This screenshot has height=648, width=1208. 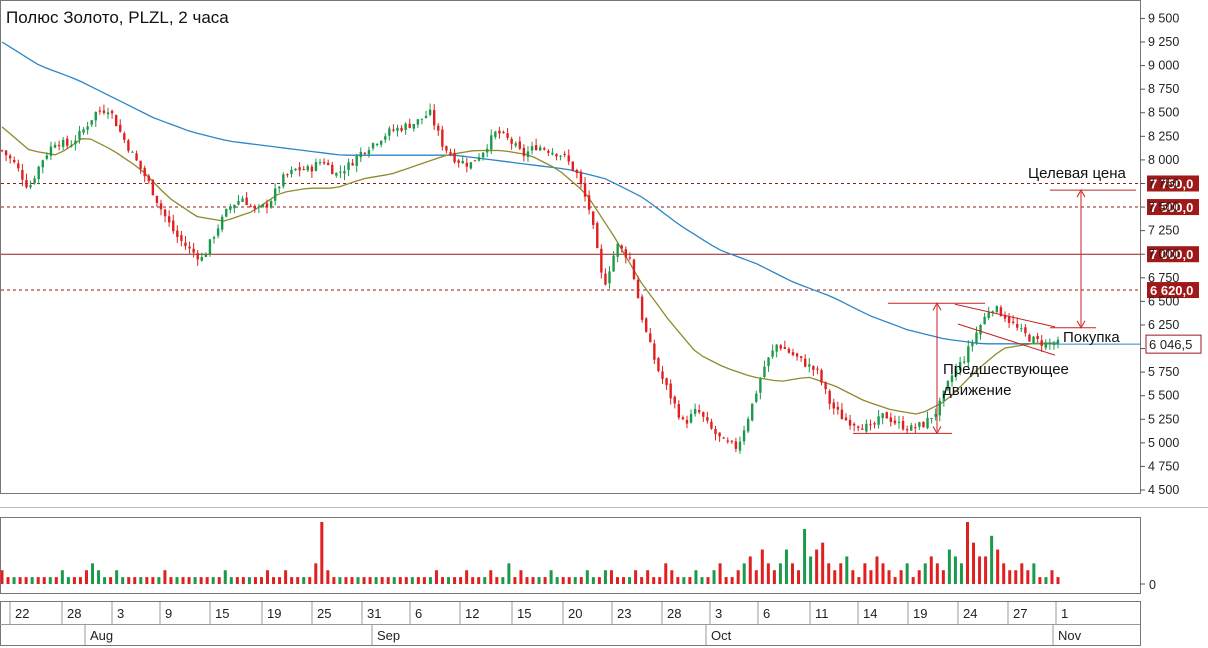 I want to click on x-tick-label: 9, so click(x=168, y=613).